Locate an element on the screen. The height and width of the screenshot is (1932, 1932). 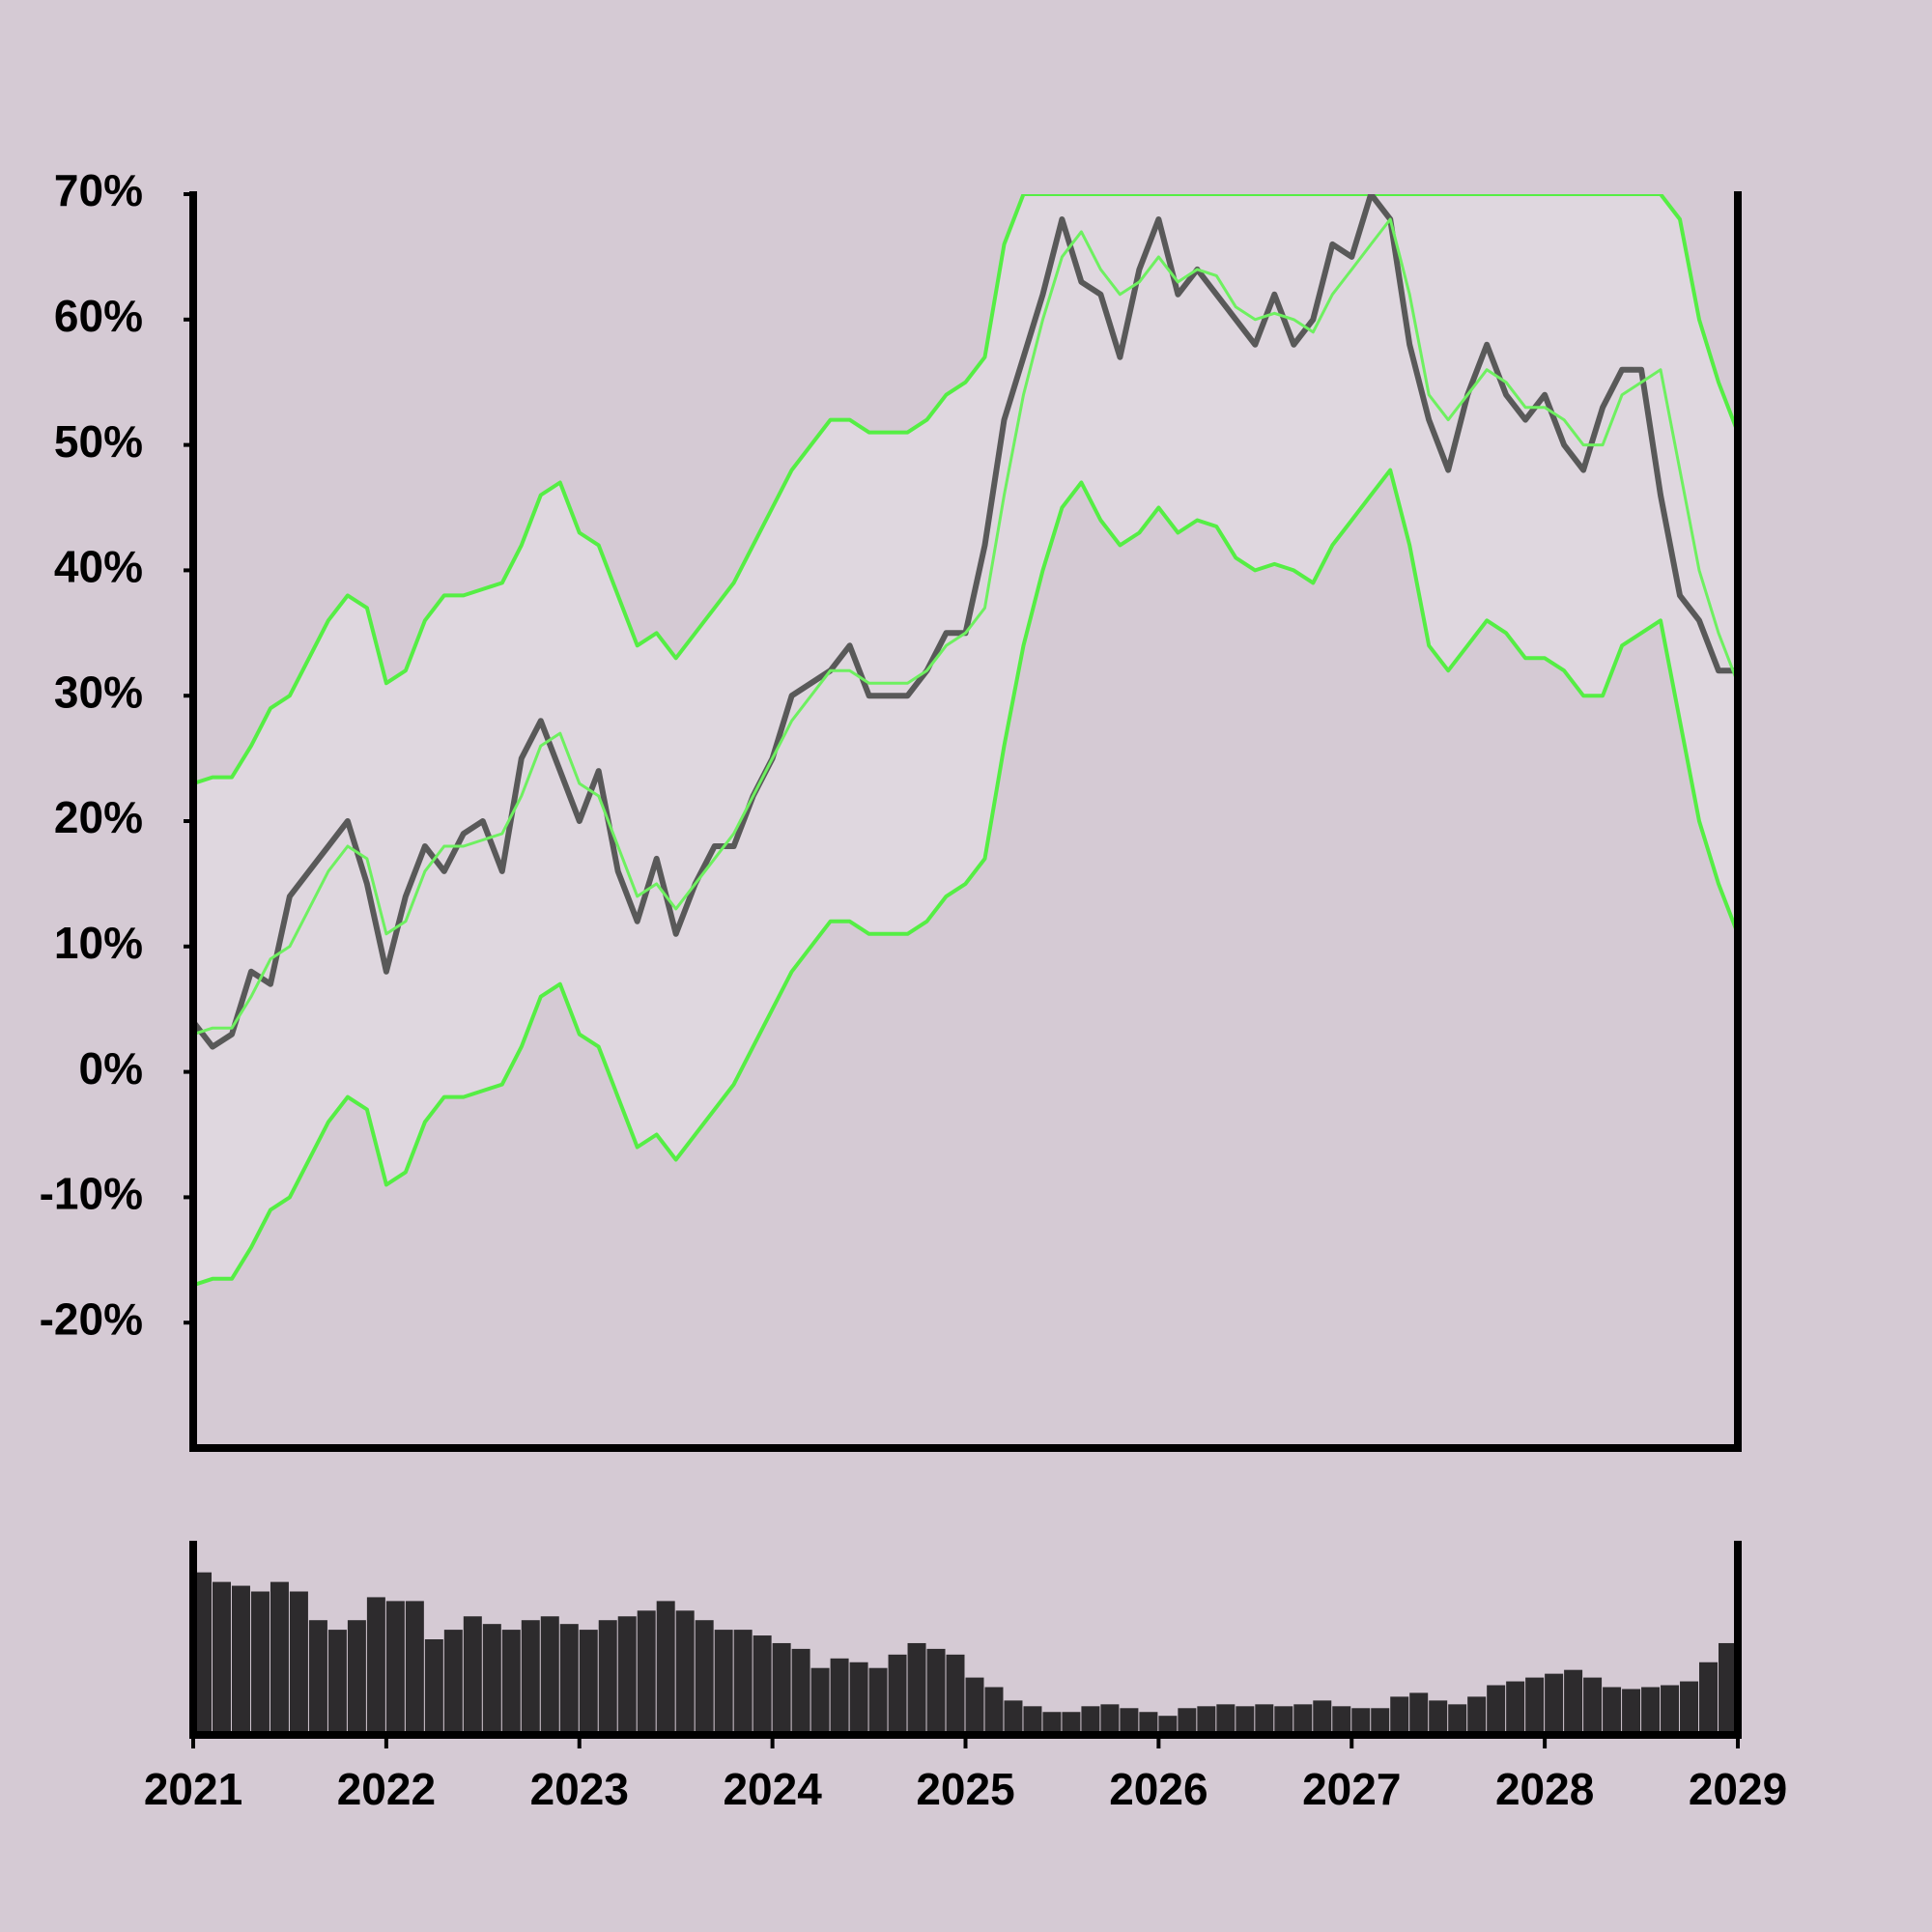
x-tick-label: 2024 is located at coordinates (772, 1789).